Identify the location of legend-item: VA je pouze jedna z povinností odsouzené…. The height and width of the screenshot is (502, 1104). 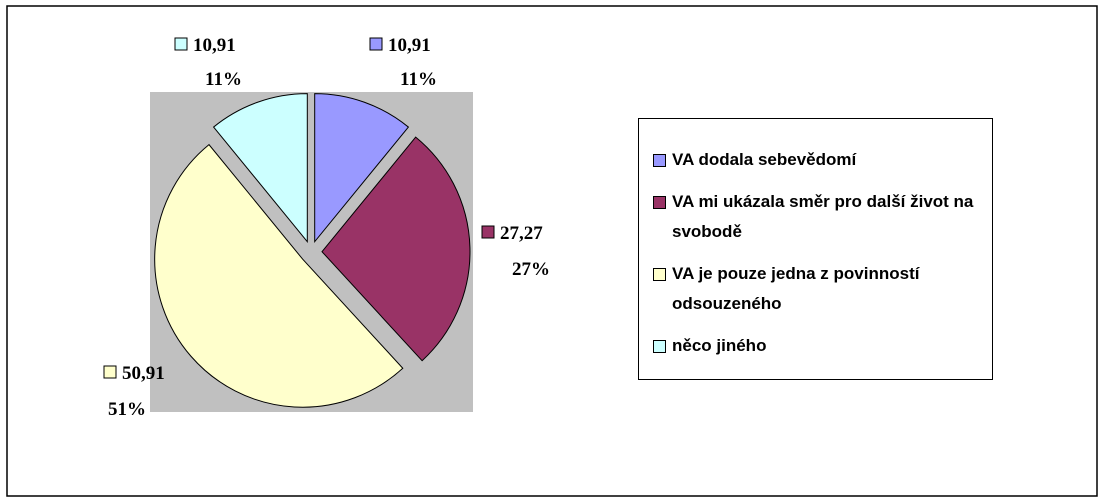
(818, 289).